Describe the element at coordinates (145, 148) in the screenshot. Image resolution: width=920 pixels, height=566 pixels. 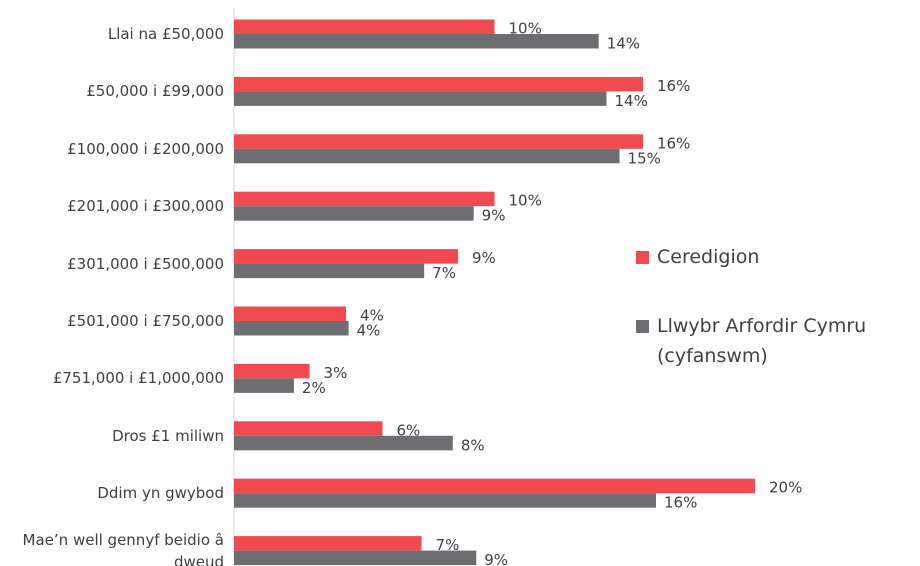
I see `category-label: £100,000 i £200,000` at that location.